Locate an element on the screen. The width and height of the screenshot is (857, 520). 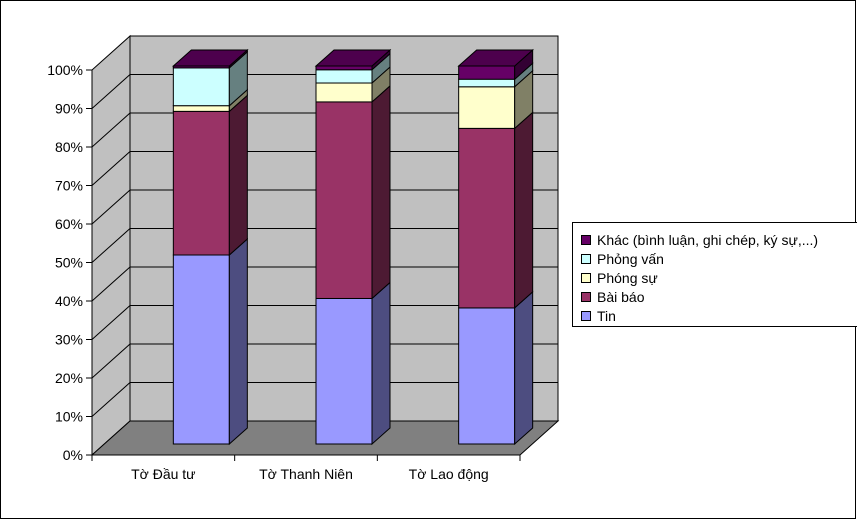
y-tick-label: 60% is located at coordinates (69, 224).